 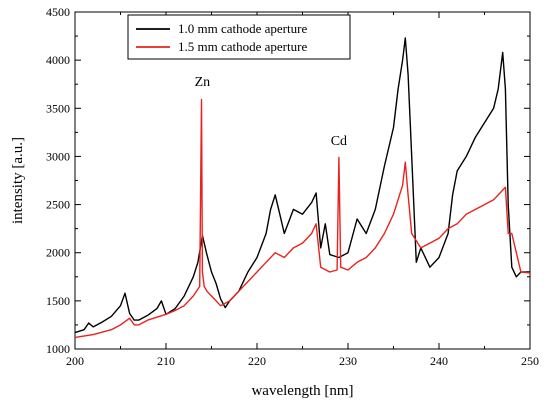 I want to click on legend-box, so click(x=239, y=37).